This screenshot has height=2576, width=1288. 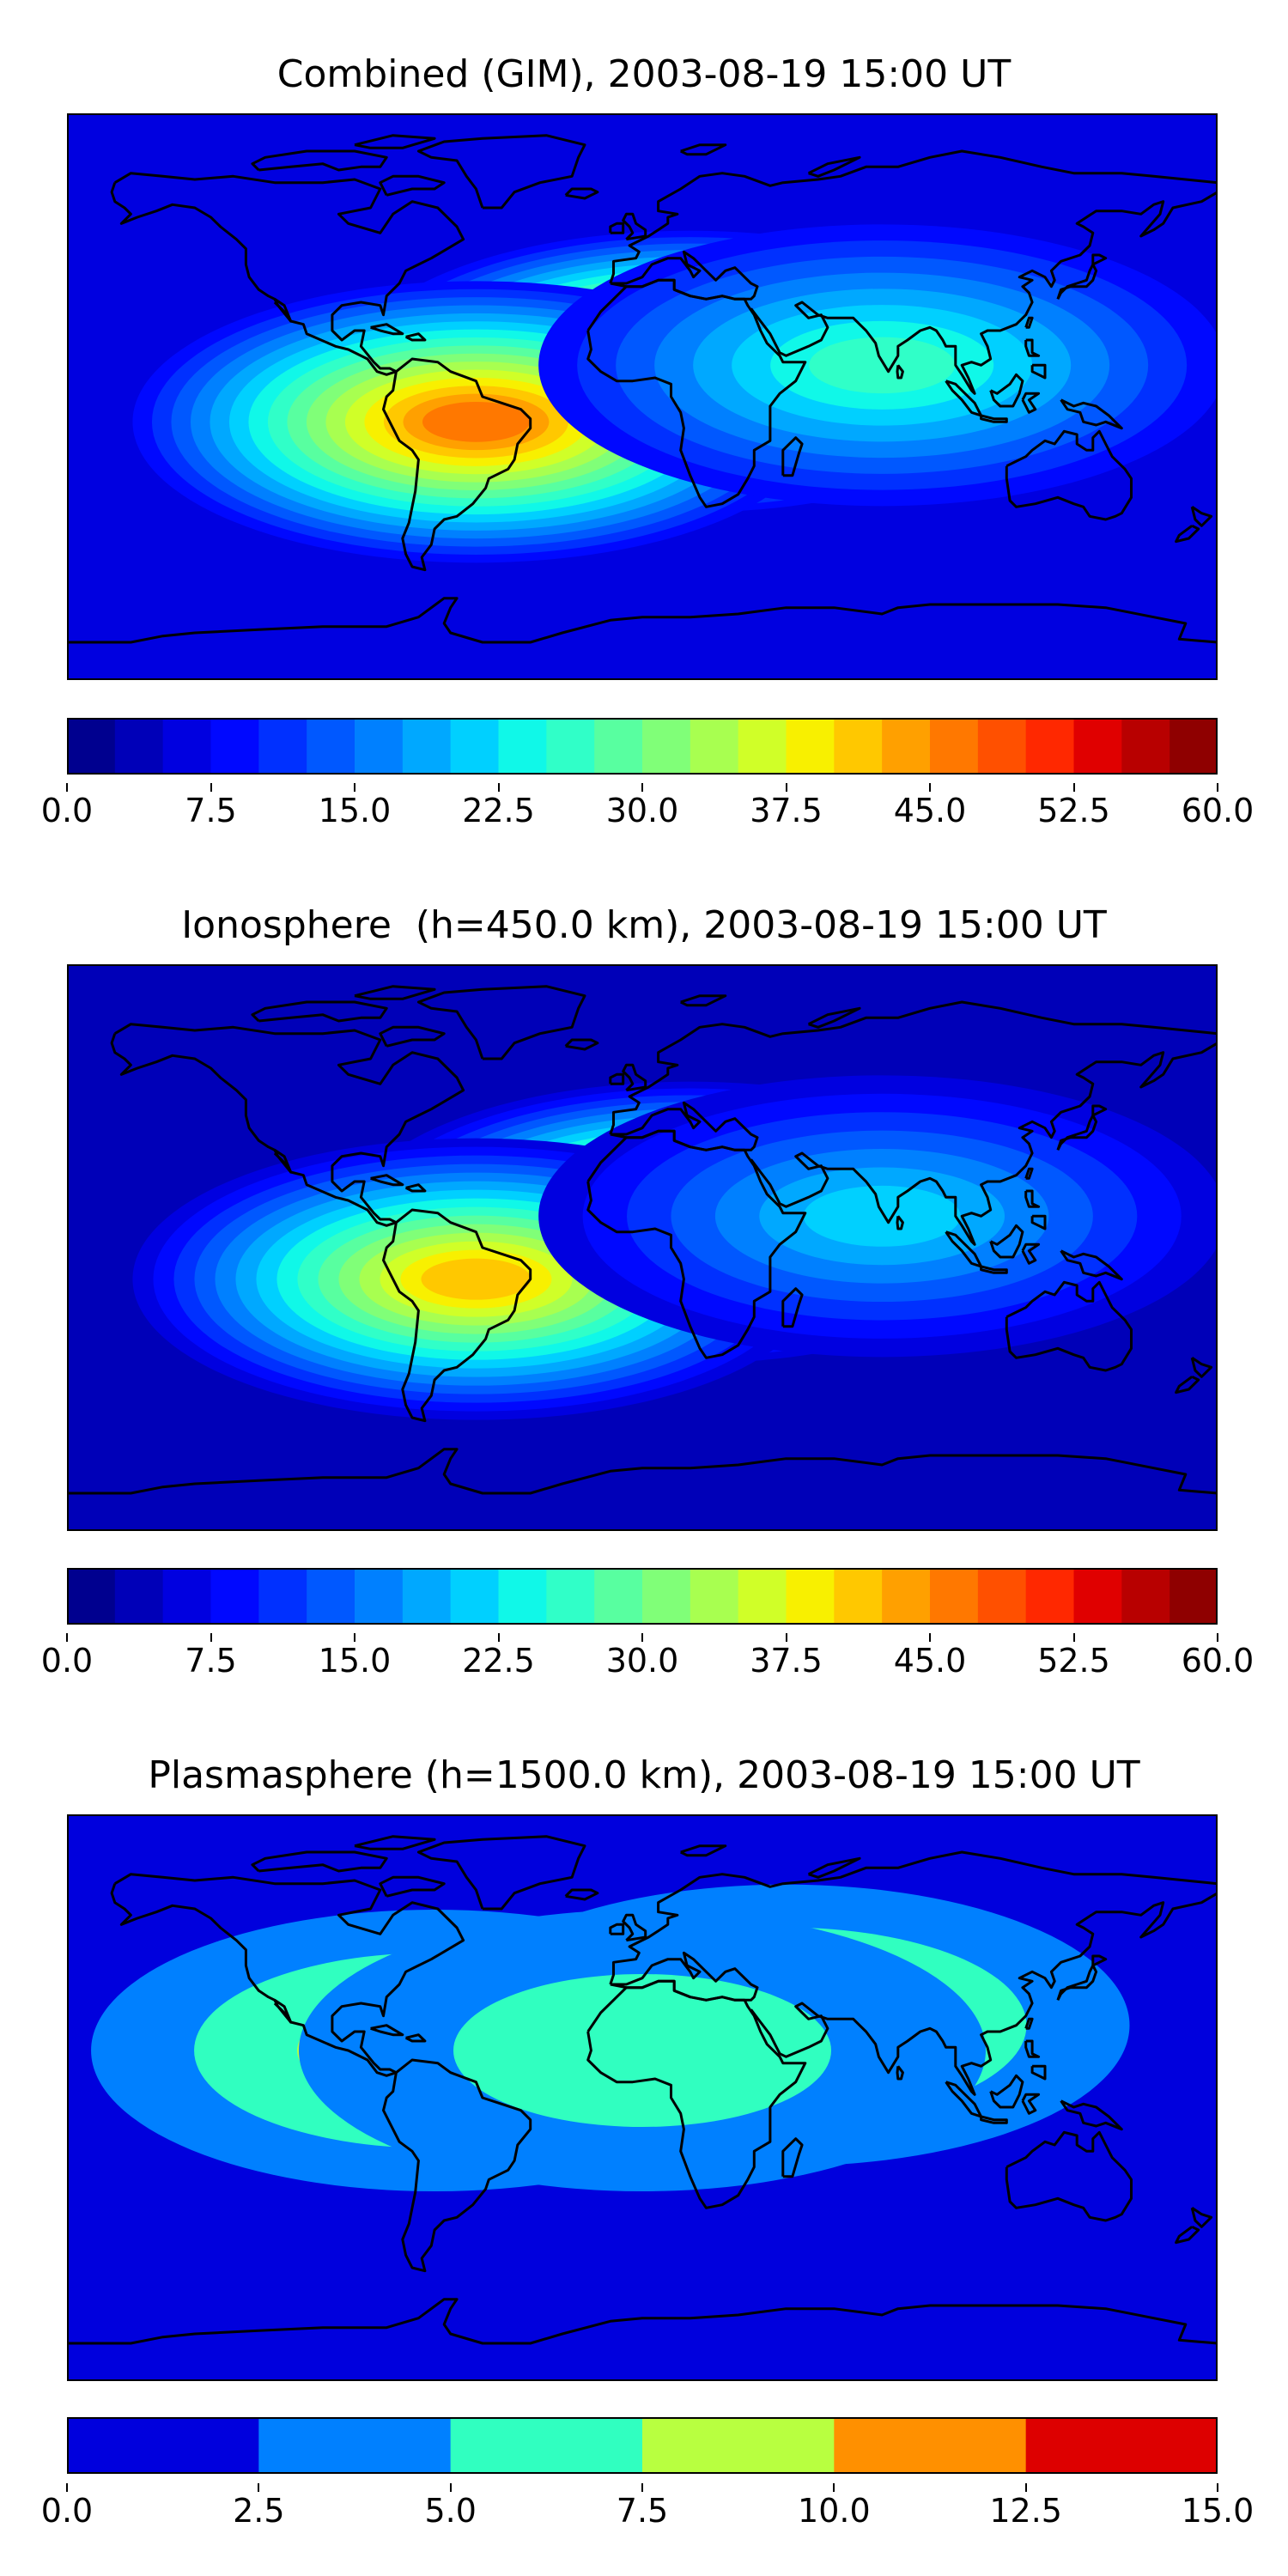 I want to click on colorbar-tick-label: 10.0, so click(x=834, y=2511).